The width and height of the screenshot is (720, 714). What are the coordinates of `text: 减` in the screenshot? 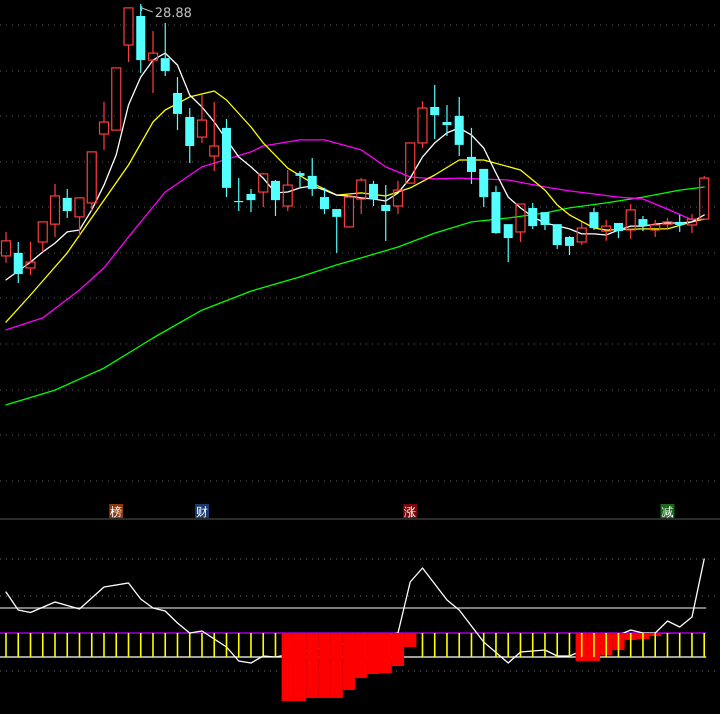 It's located at (667, 512).